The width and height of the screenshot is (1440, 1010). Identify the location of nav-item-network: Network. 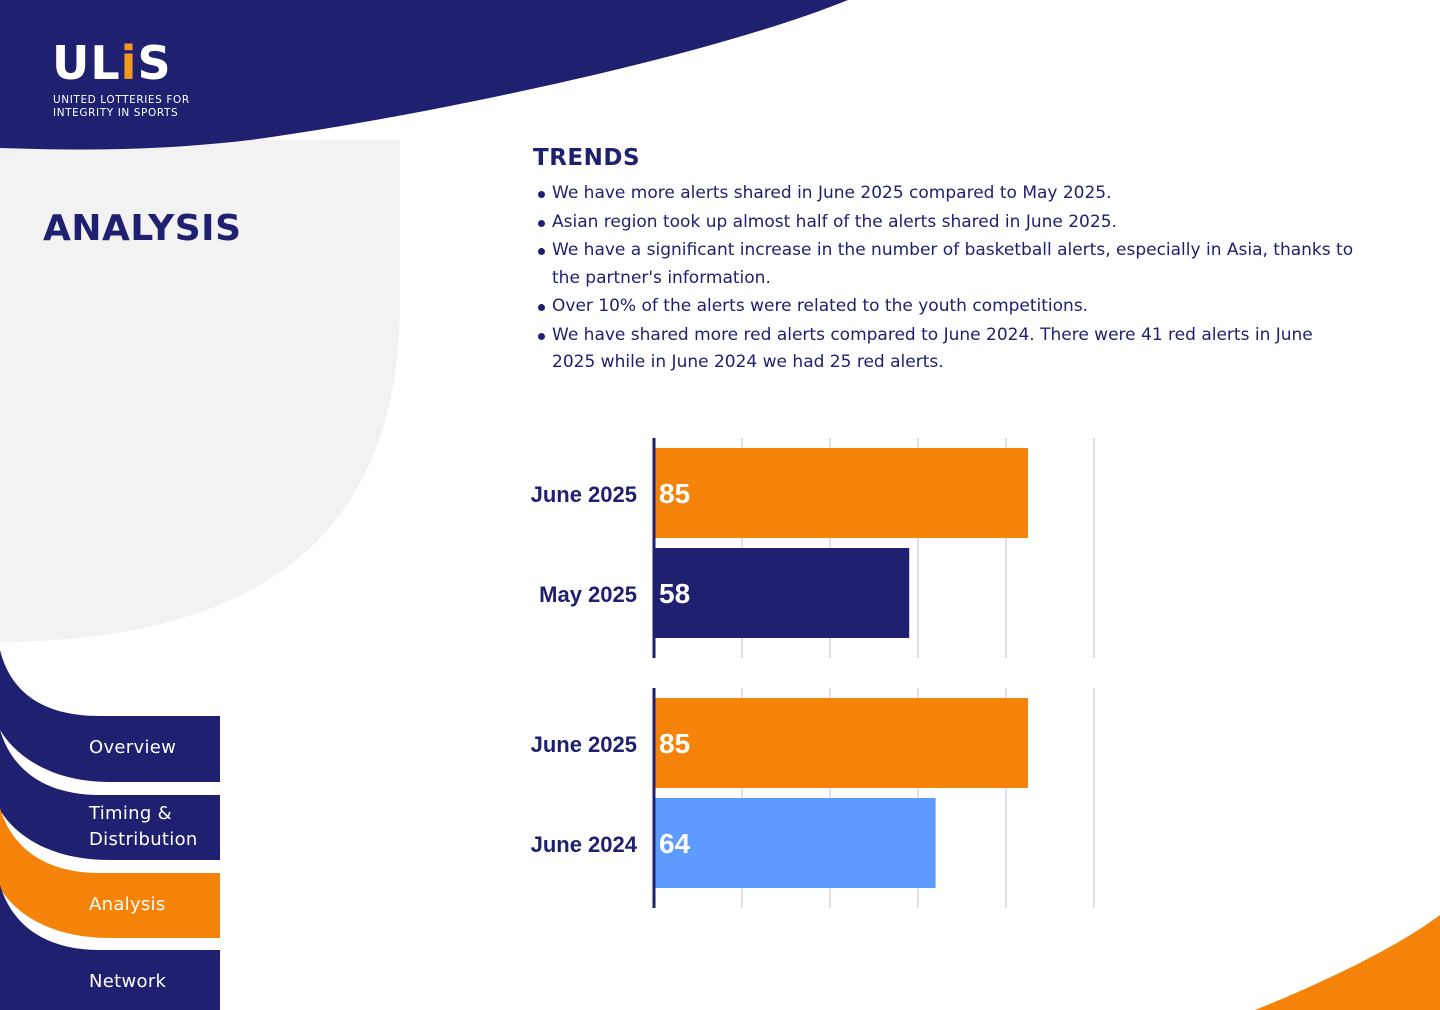
(110, 947).